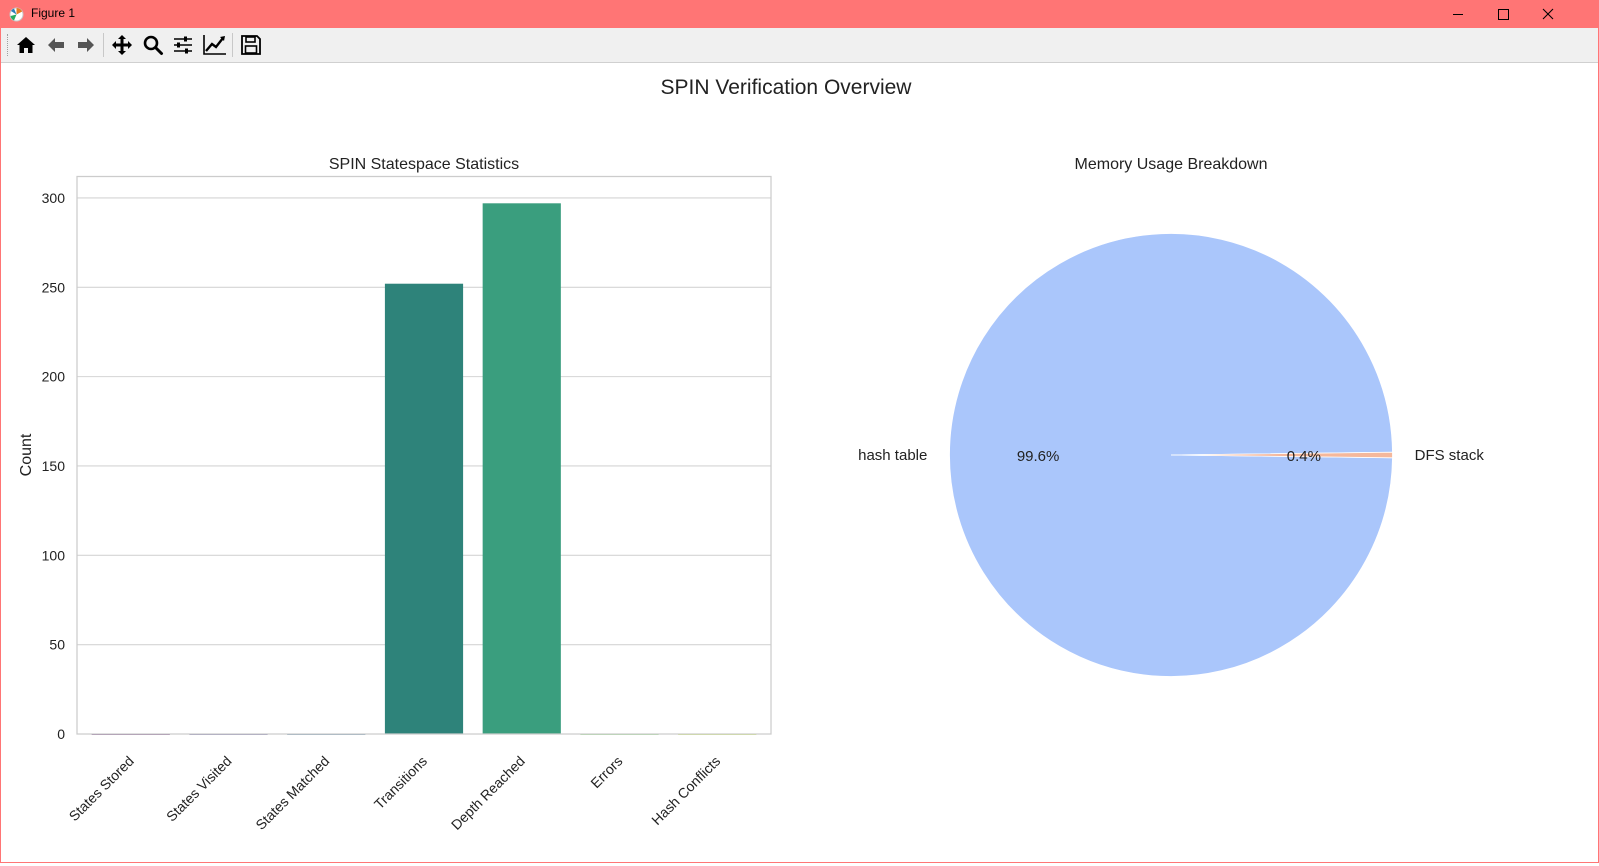  What do you see at coordinates (1171, 164) in the screenshot?
I see `pie-chart-title: Memory Usage Breakdown` at bounding box center [1171, 164].